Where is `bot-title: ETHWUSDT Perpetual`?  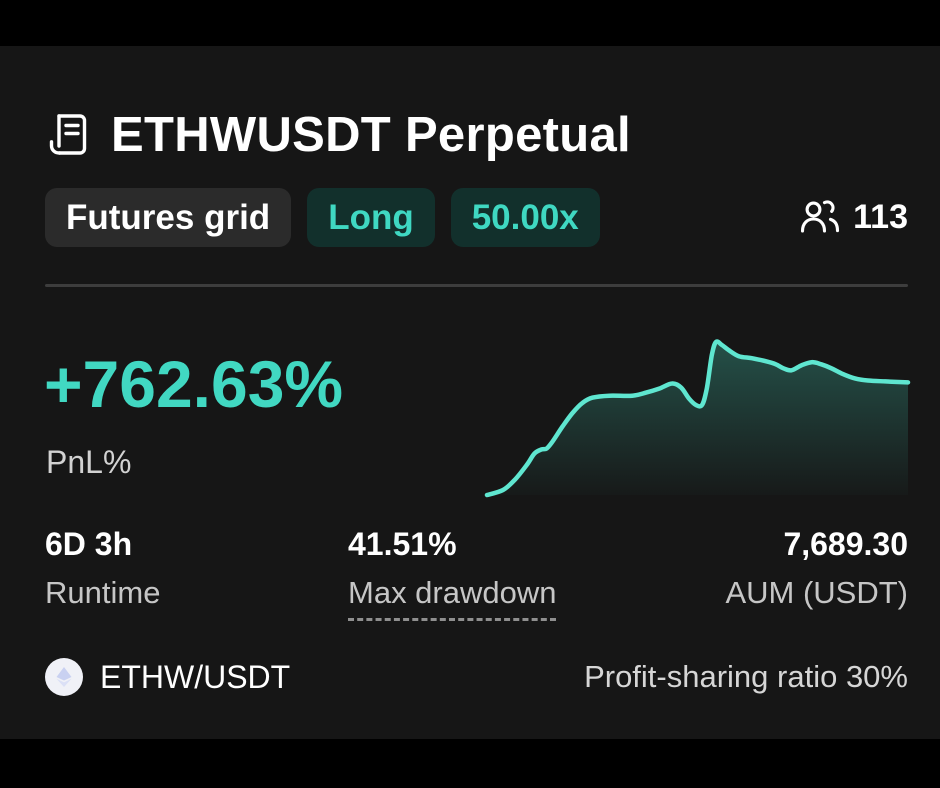 bot-title: ETHWUSDT Perpetual is located at coordinates (371, 134).